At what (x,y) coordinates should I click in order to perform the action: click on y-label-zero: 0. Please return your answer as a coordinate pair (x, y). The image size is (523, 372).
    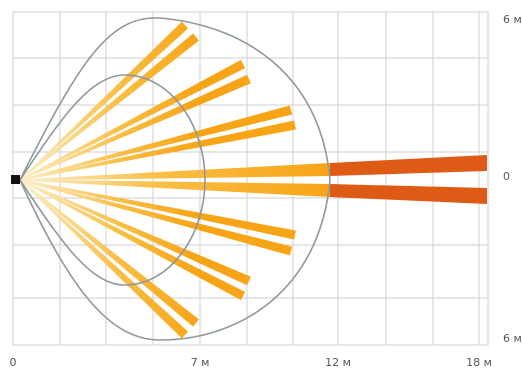
    Looking at the image, I should click on (506, 176).